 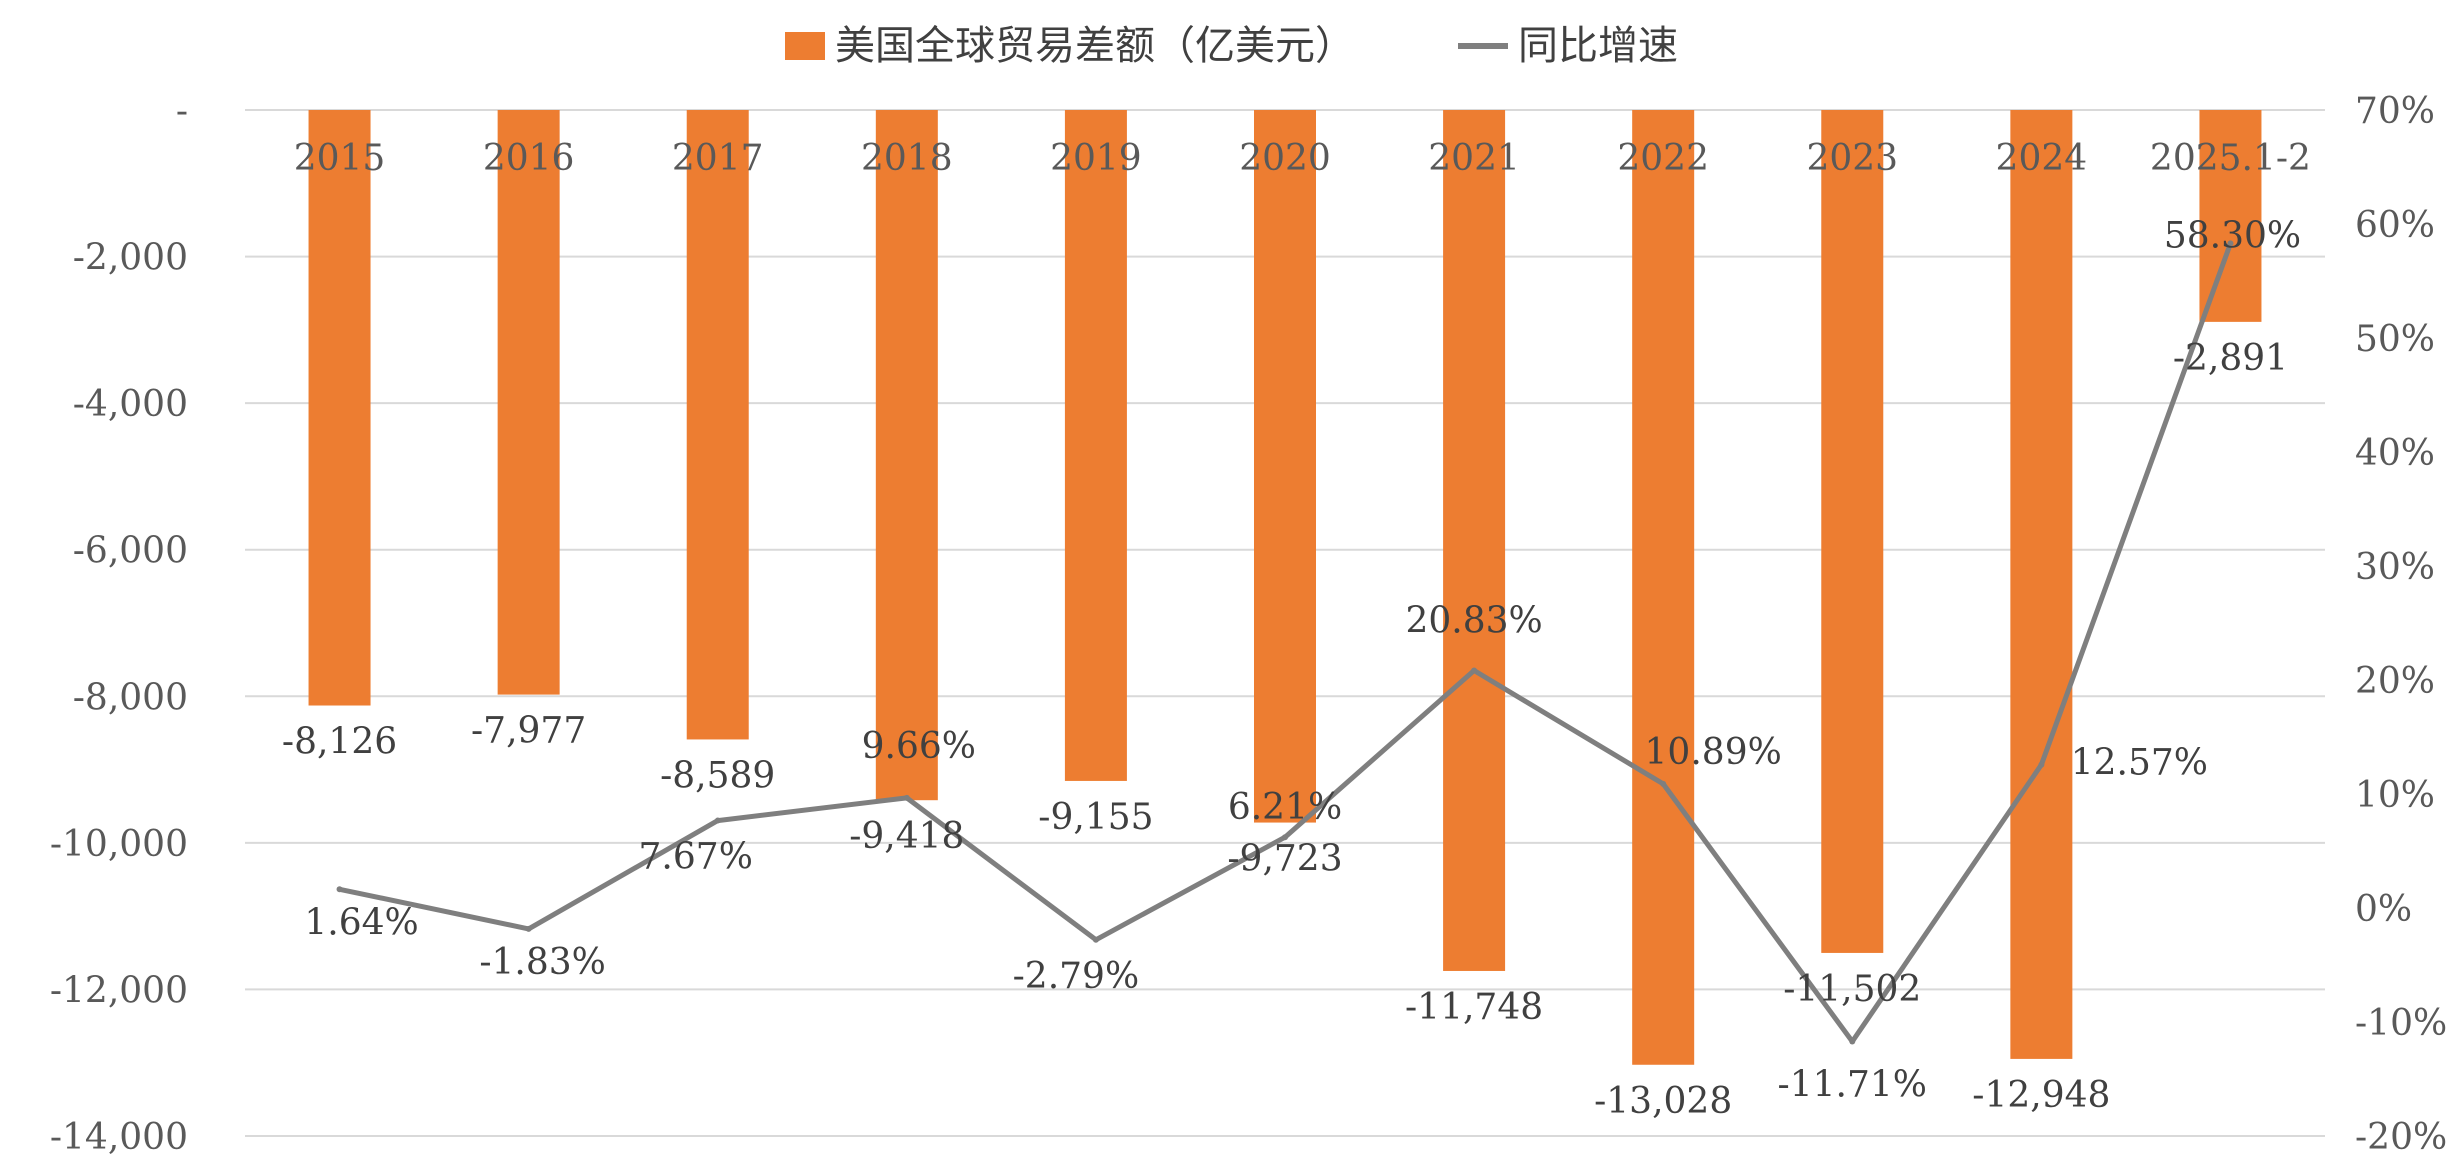 What do you see at coordinates (2041, 1095) in the screenshot?
I see `bar-value-label: -12,948` at bounding box center [2041, 1095].